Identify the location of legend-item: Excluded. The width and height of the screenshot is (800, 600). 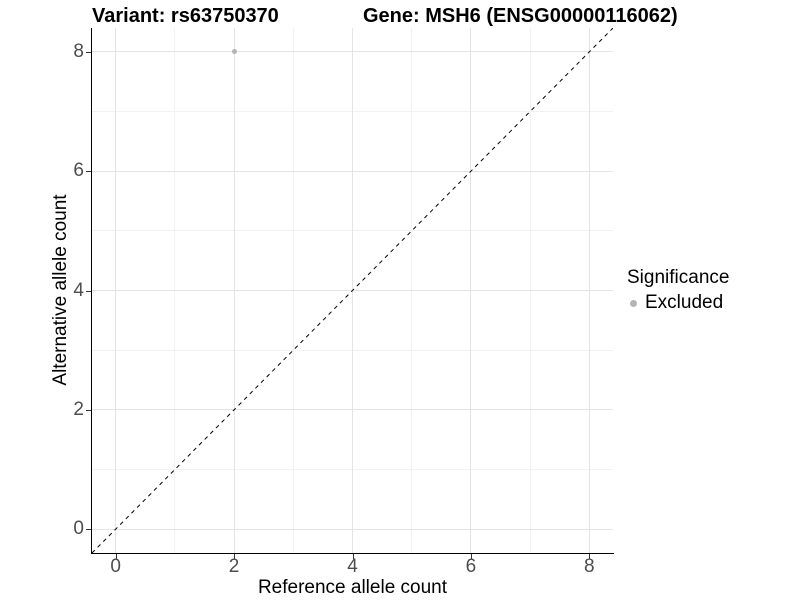
(678, 303).